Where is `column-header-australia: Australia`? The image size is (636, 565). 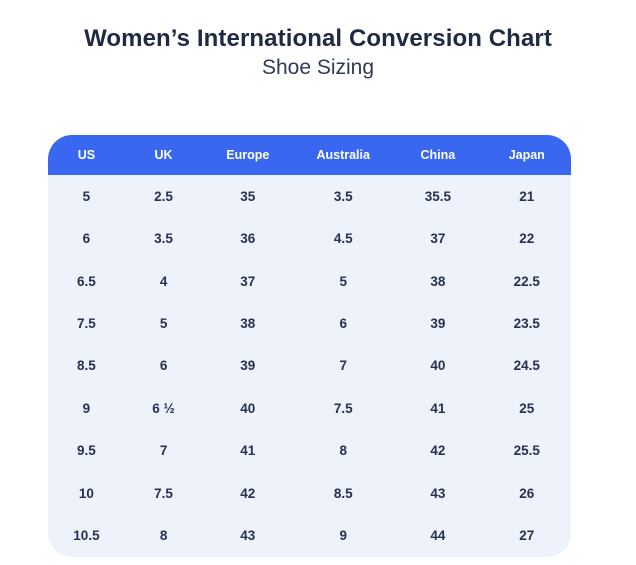
column-header-australia: Australia is located at coordinates (343, 155).